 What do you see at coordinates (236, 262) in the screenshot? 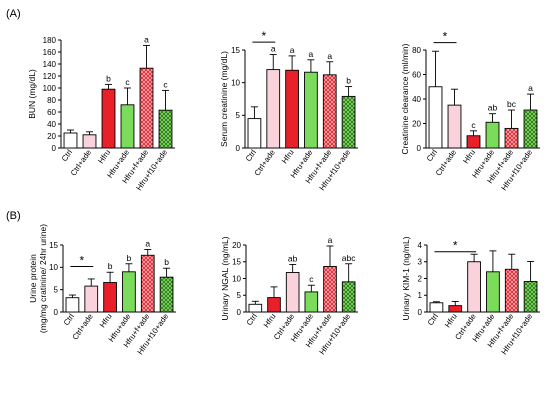
I see `y-tick-label: 15` at bounding box center [236, 262].